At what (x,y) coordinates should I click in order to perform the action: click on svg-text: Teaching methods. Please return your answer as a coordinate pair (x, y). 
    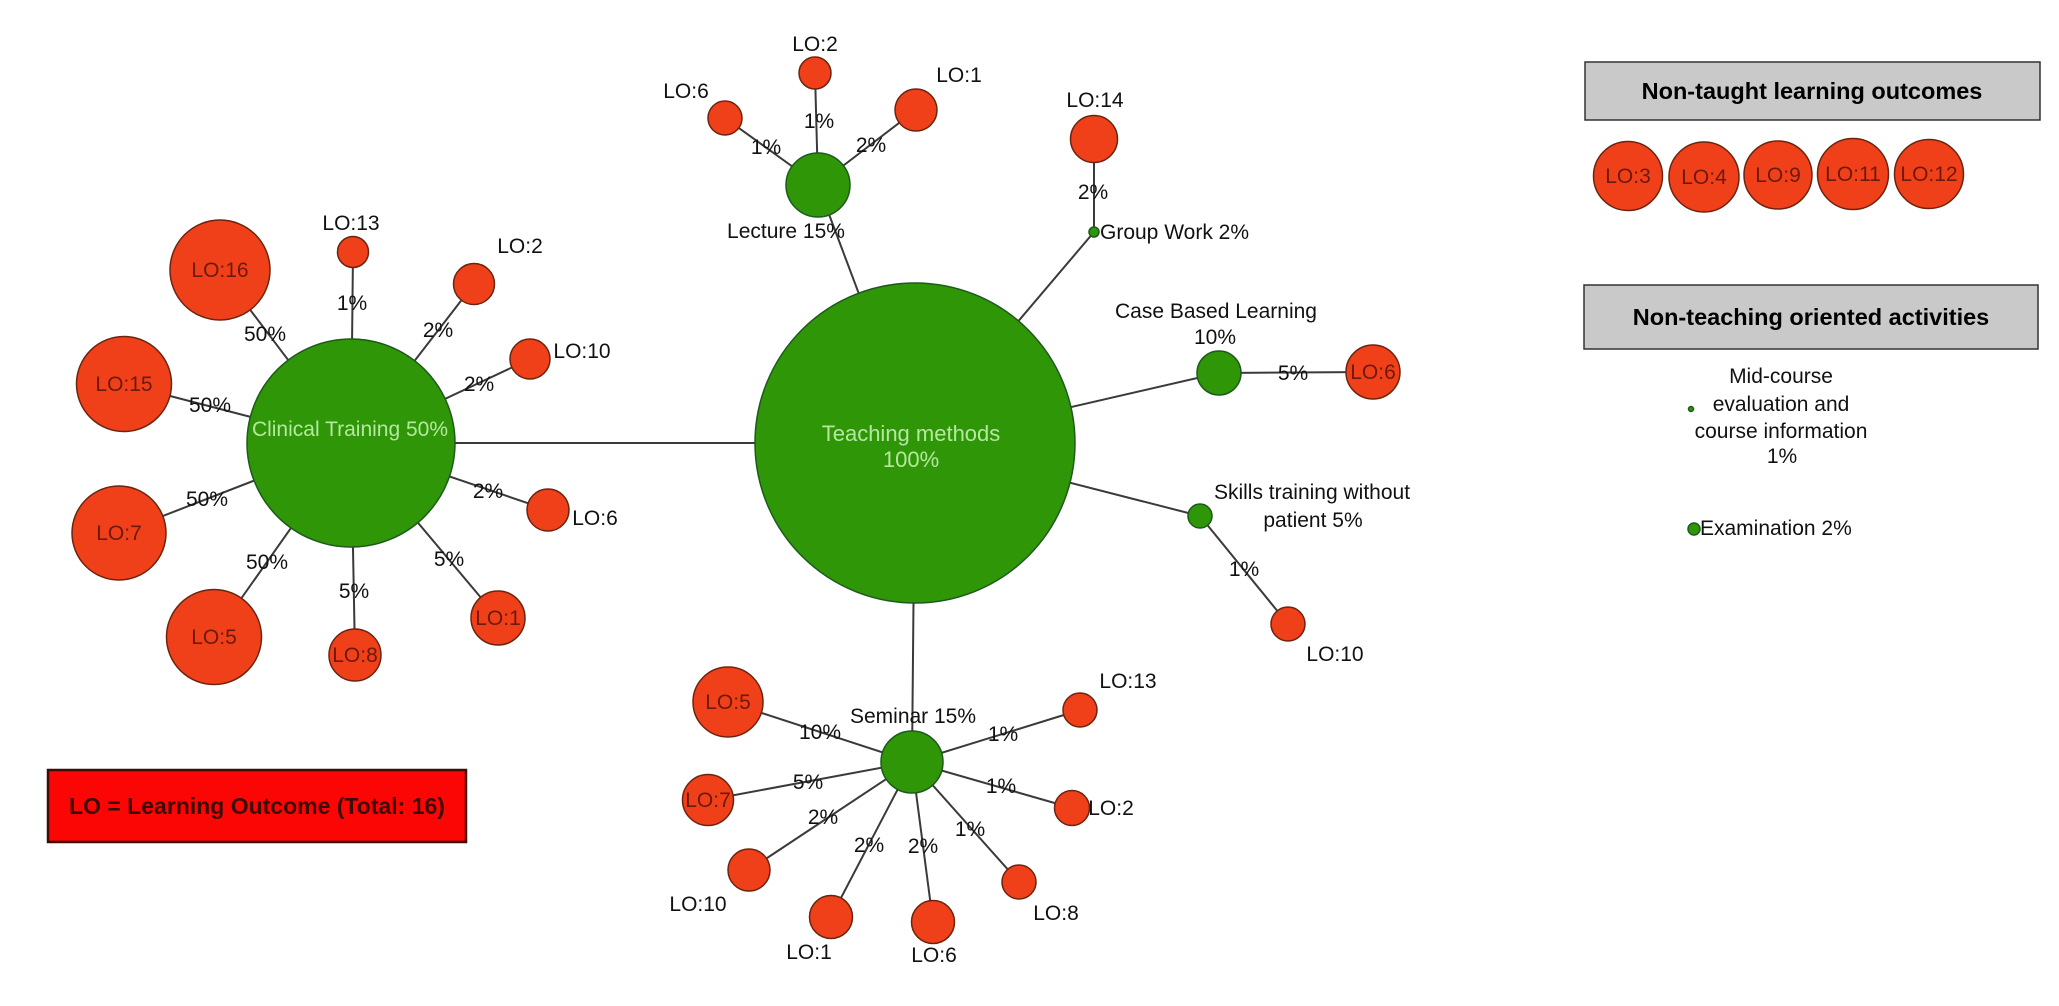
    Looking at the image, I should click on (911, 433).